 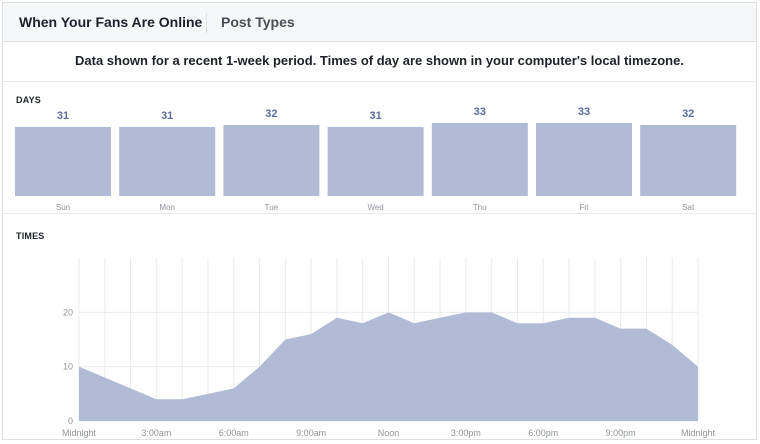 I want to click on section-divider, so click(x=379, y=213).